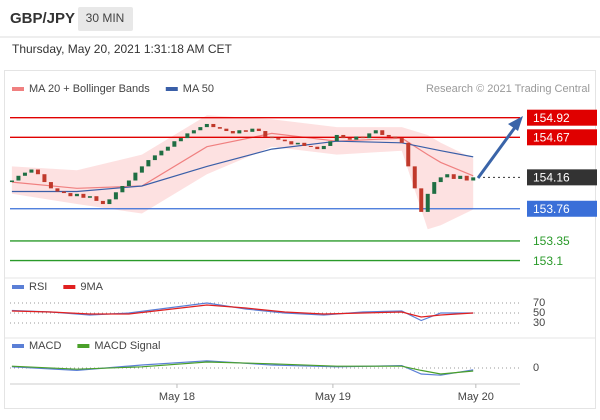  Describe the element at coordinates (45, 346) in the screenshot. I see `legend-label: MACD` at that location.